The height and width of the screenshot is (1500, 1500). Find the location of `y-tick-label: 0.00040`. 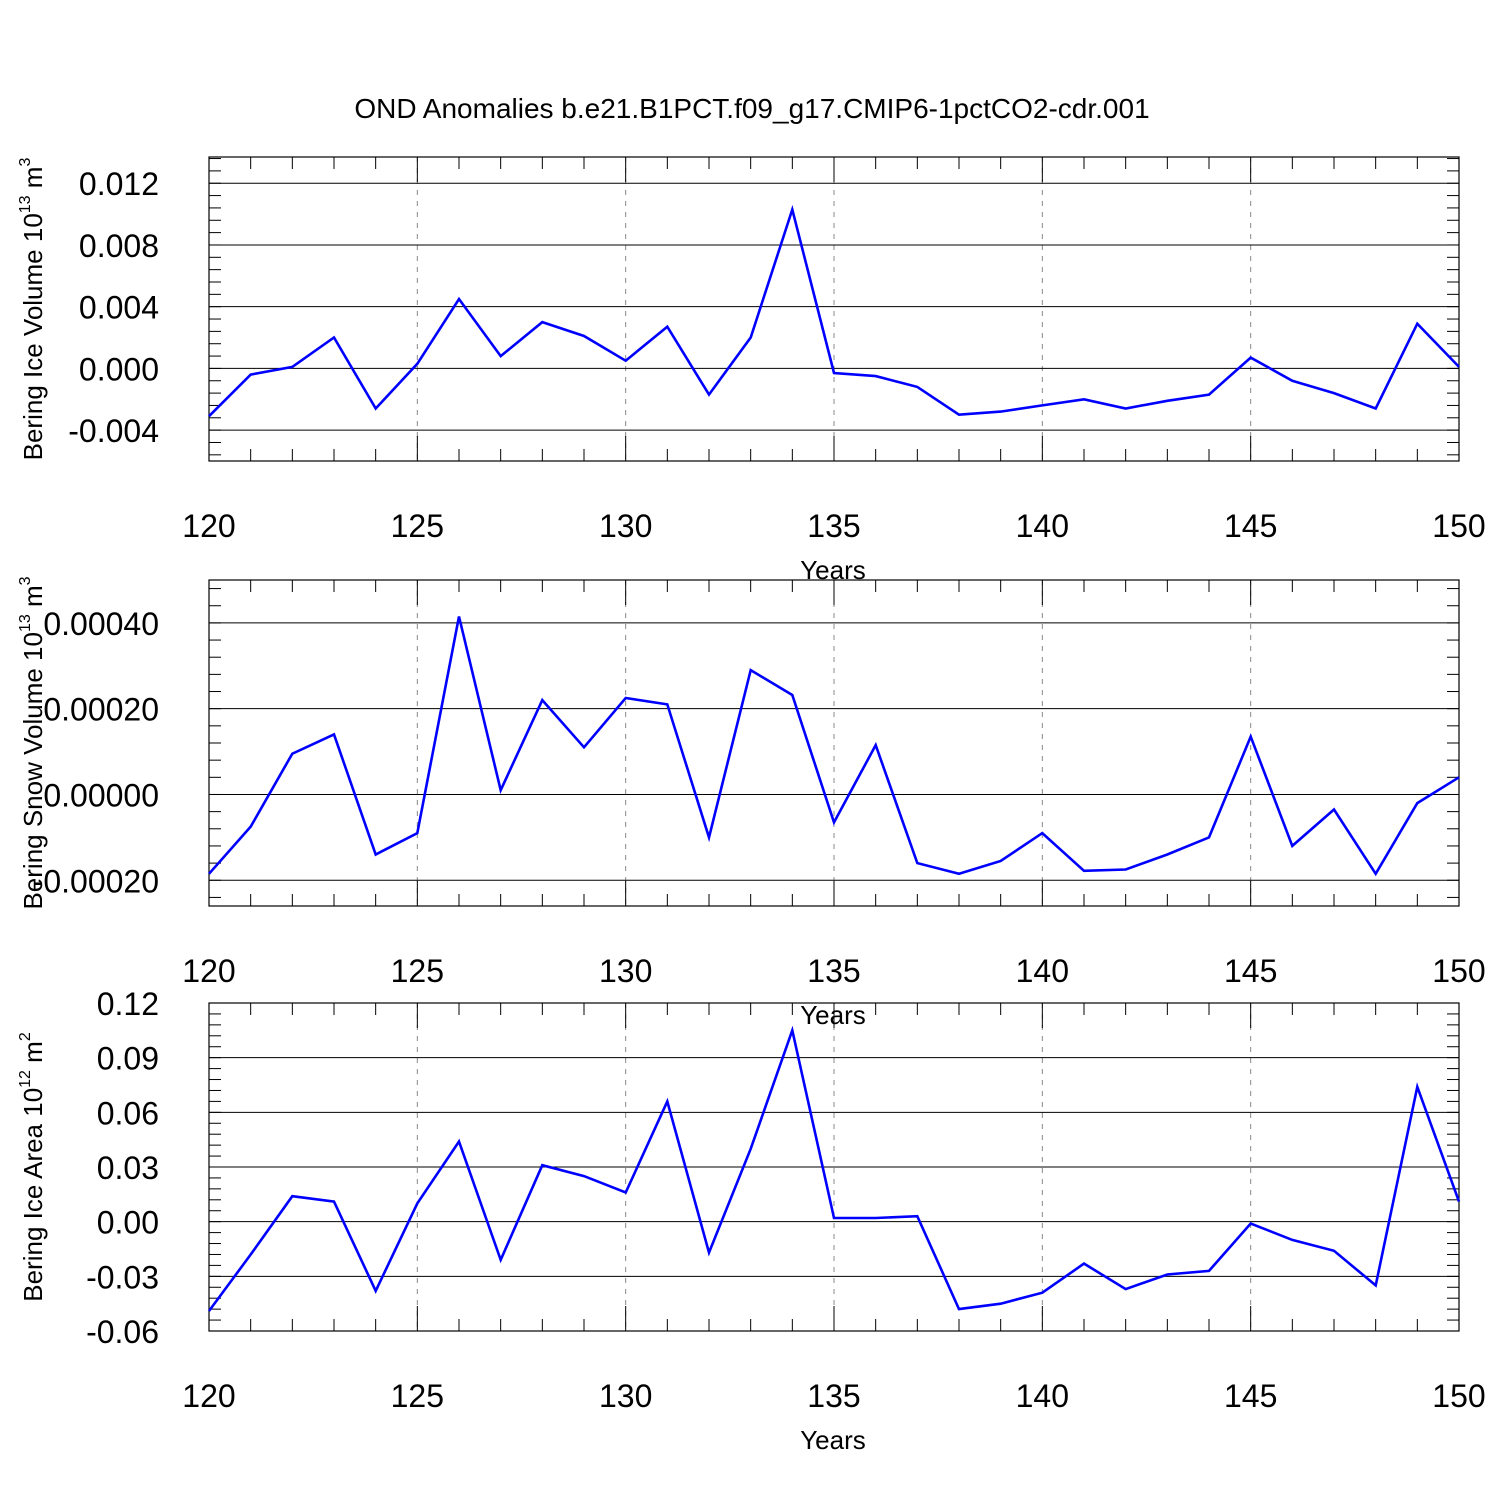

y-tick-label: 0.00040 is located at coordinates (101, 624).